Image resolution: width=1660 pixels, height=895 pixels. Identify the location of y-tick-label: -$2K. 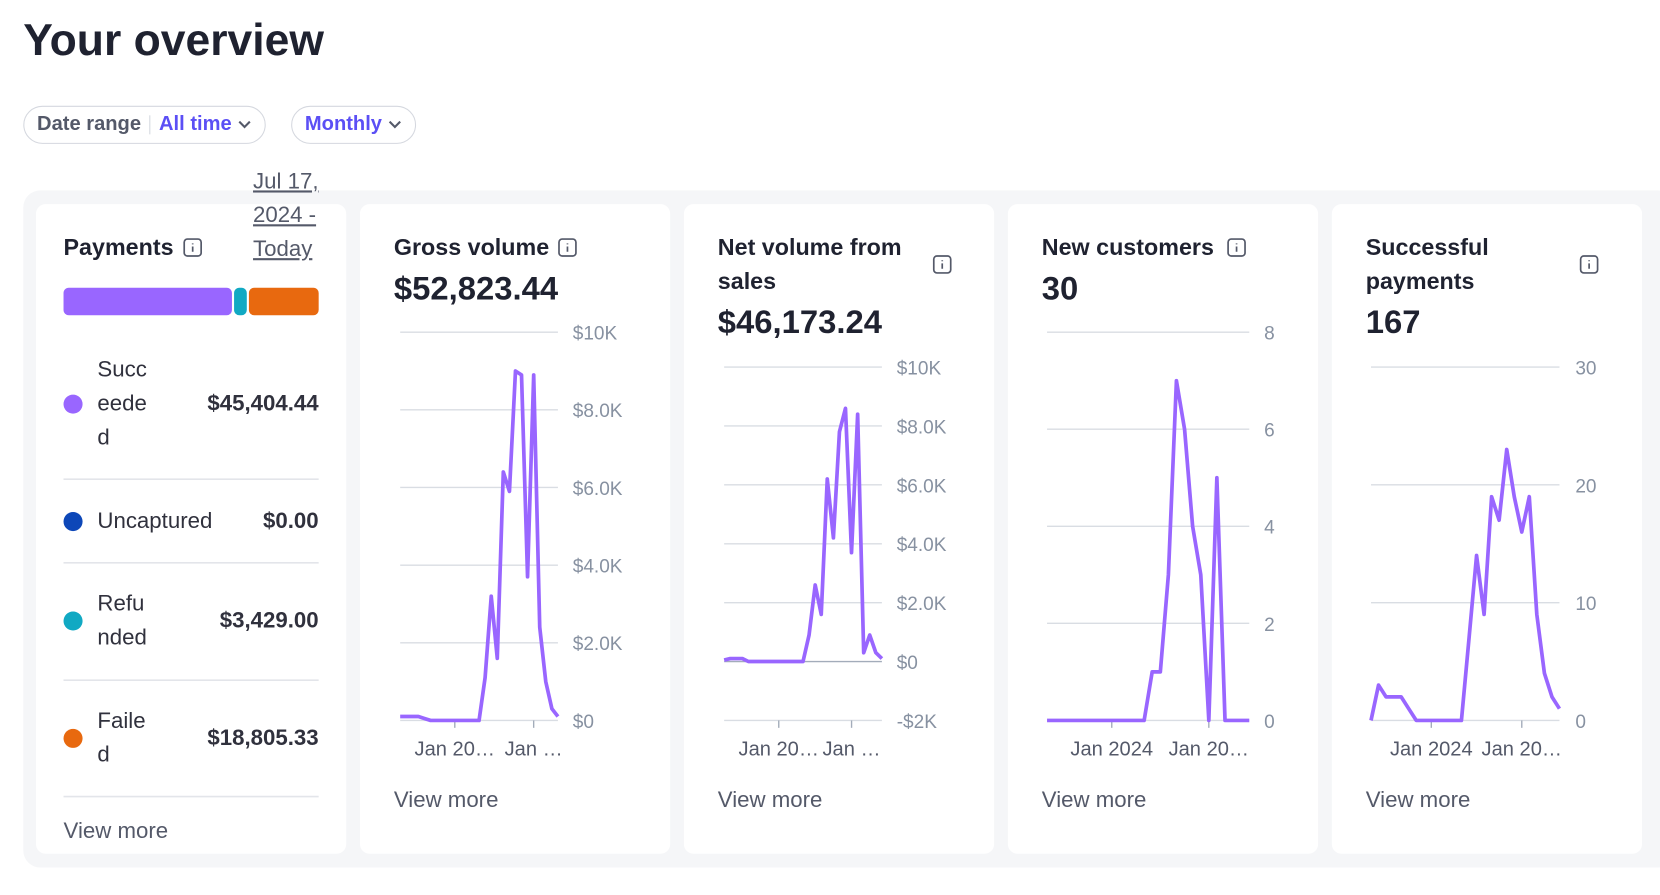
(917, 722).